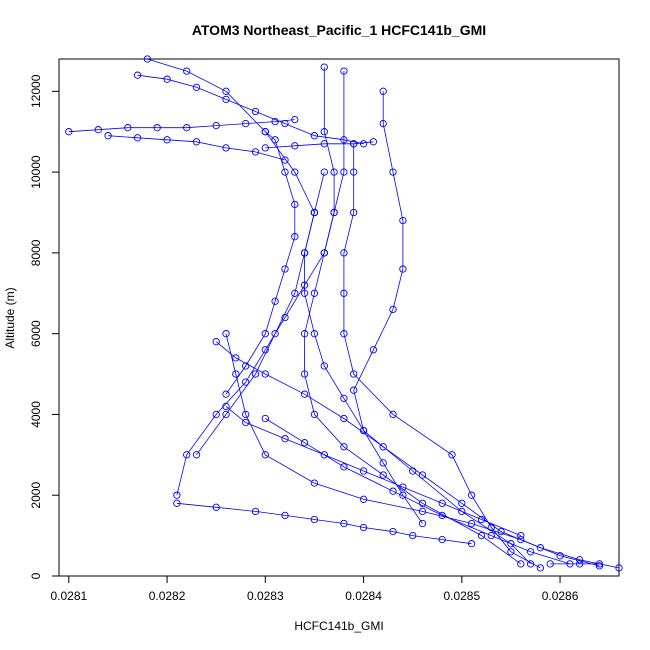  What do you see at coordinates (10, 317) in the screenshot?
I see `y-axis-title: Altitude (m)` at bounding box center [10, 317].